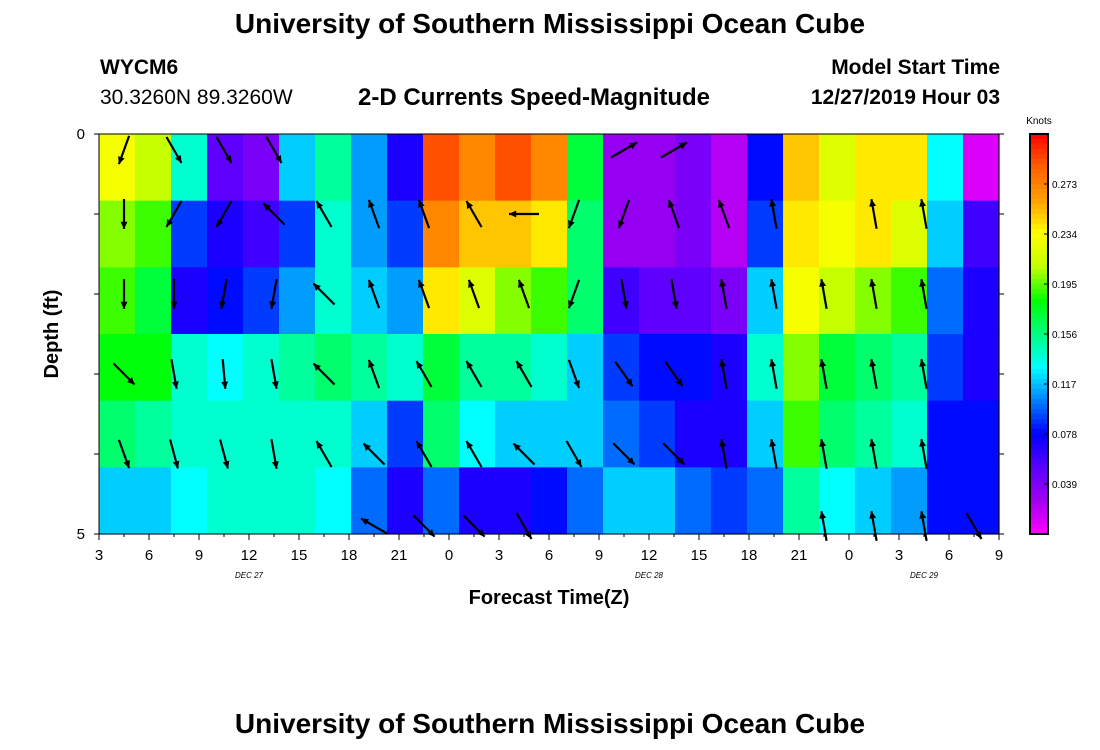 This screenshot has width=1100, height=750. Describe the element at coordinates (1064, 235) in the screenshot. I see `colorbar-tick-label: 0.234` at that location.